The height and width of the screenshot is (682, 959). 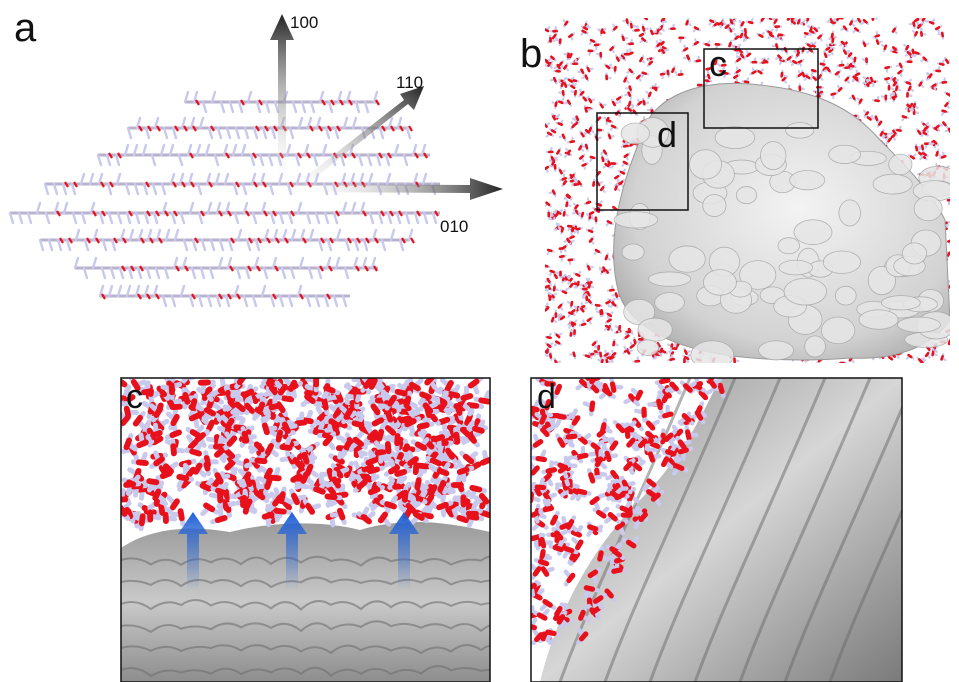 I want to click on inset-box-d, so click(x=642, y=161).